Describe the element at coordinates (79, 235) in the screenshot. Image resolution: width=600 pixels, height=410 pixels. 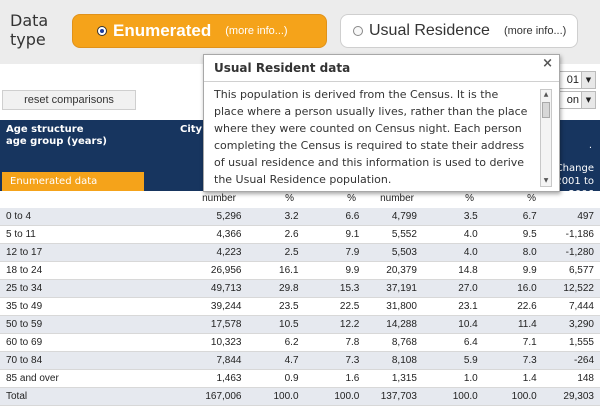
I see `age-group-cell: 5 to 11` at that location.